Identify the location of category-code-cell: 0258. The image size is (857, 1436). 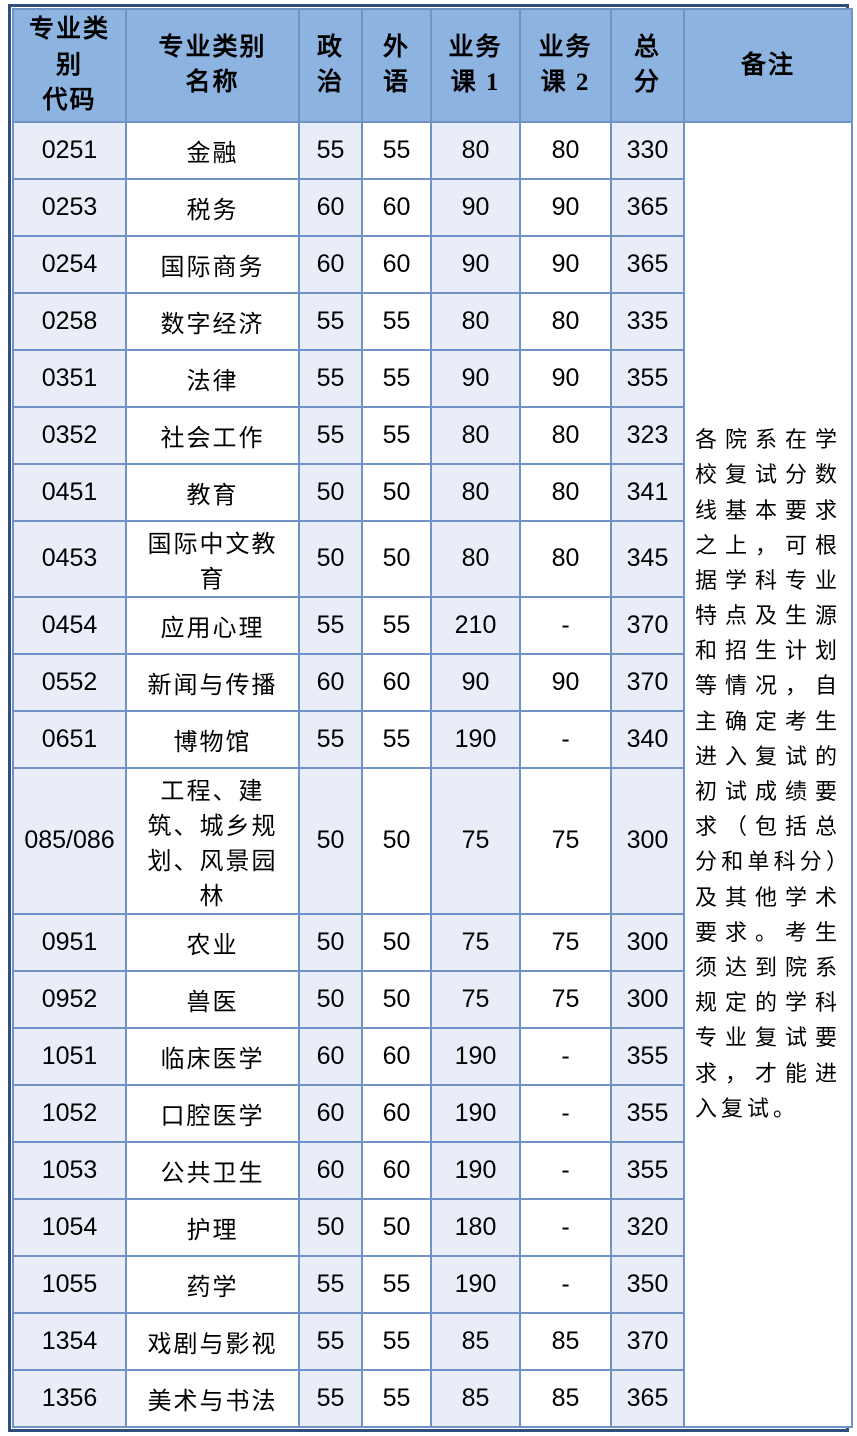
(69, 321).